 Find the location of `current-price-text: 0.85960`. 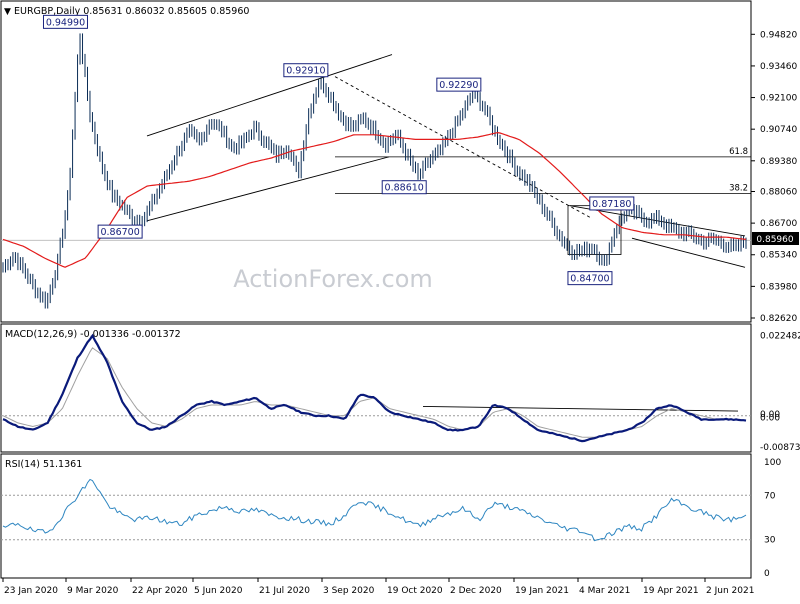

current-price-text: 0.85960 is located at coordinates (774, 240).